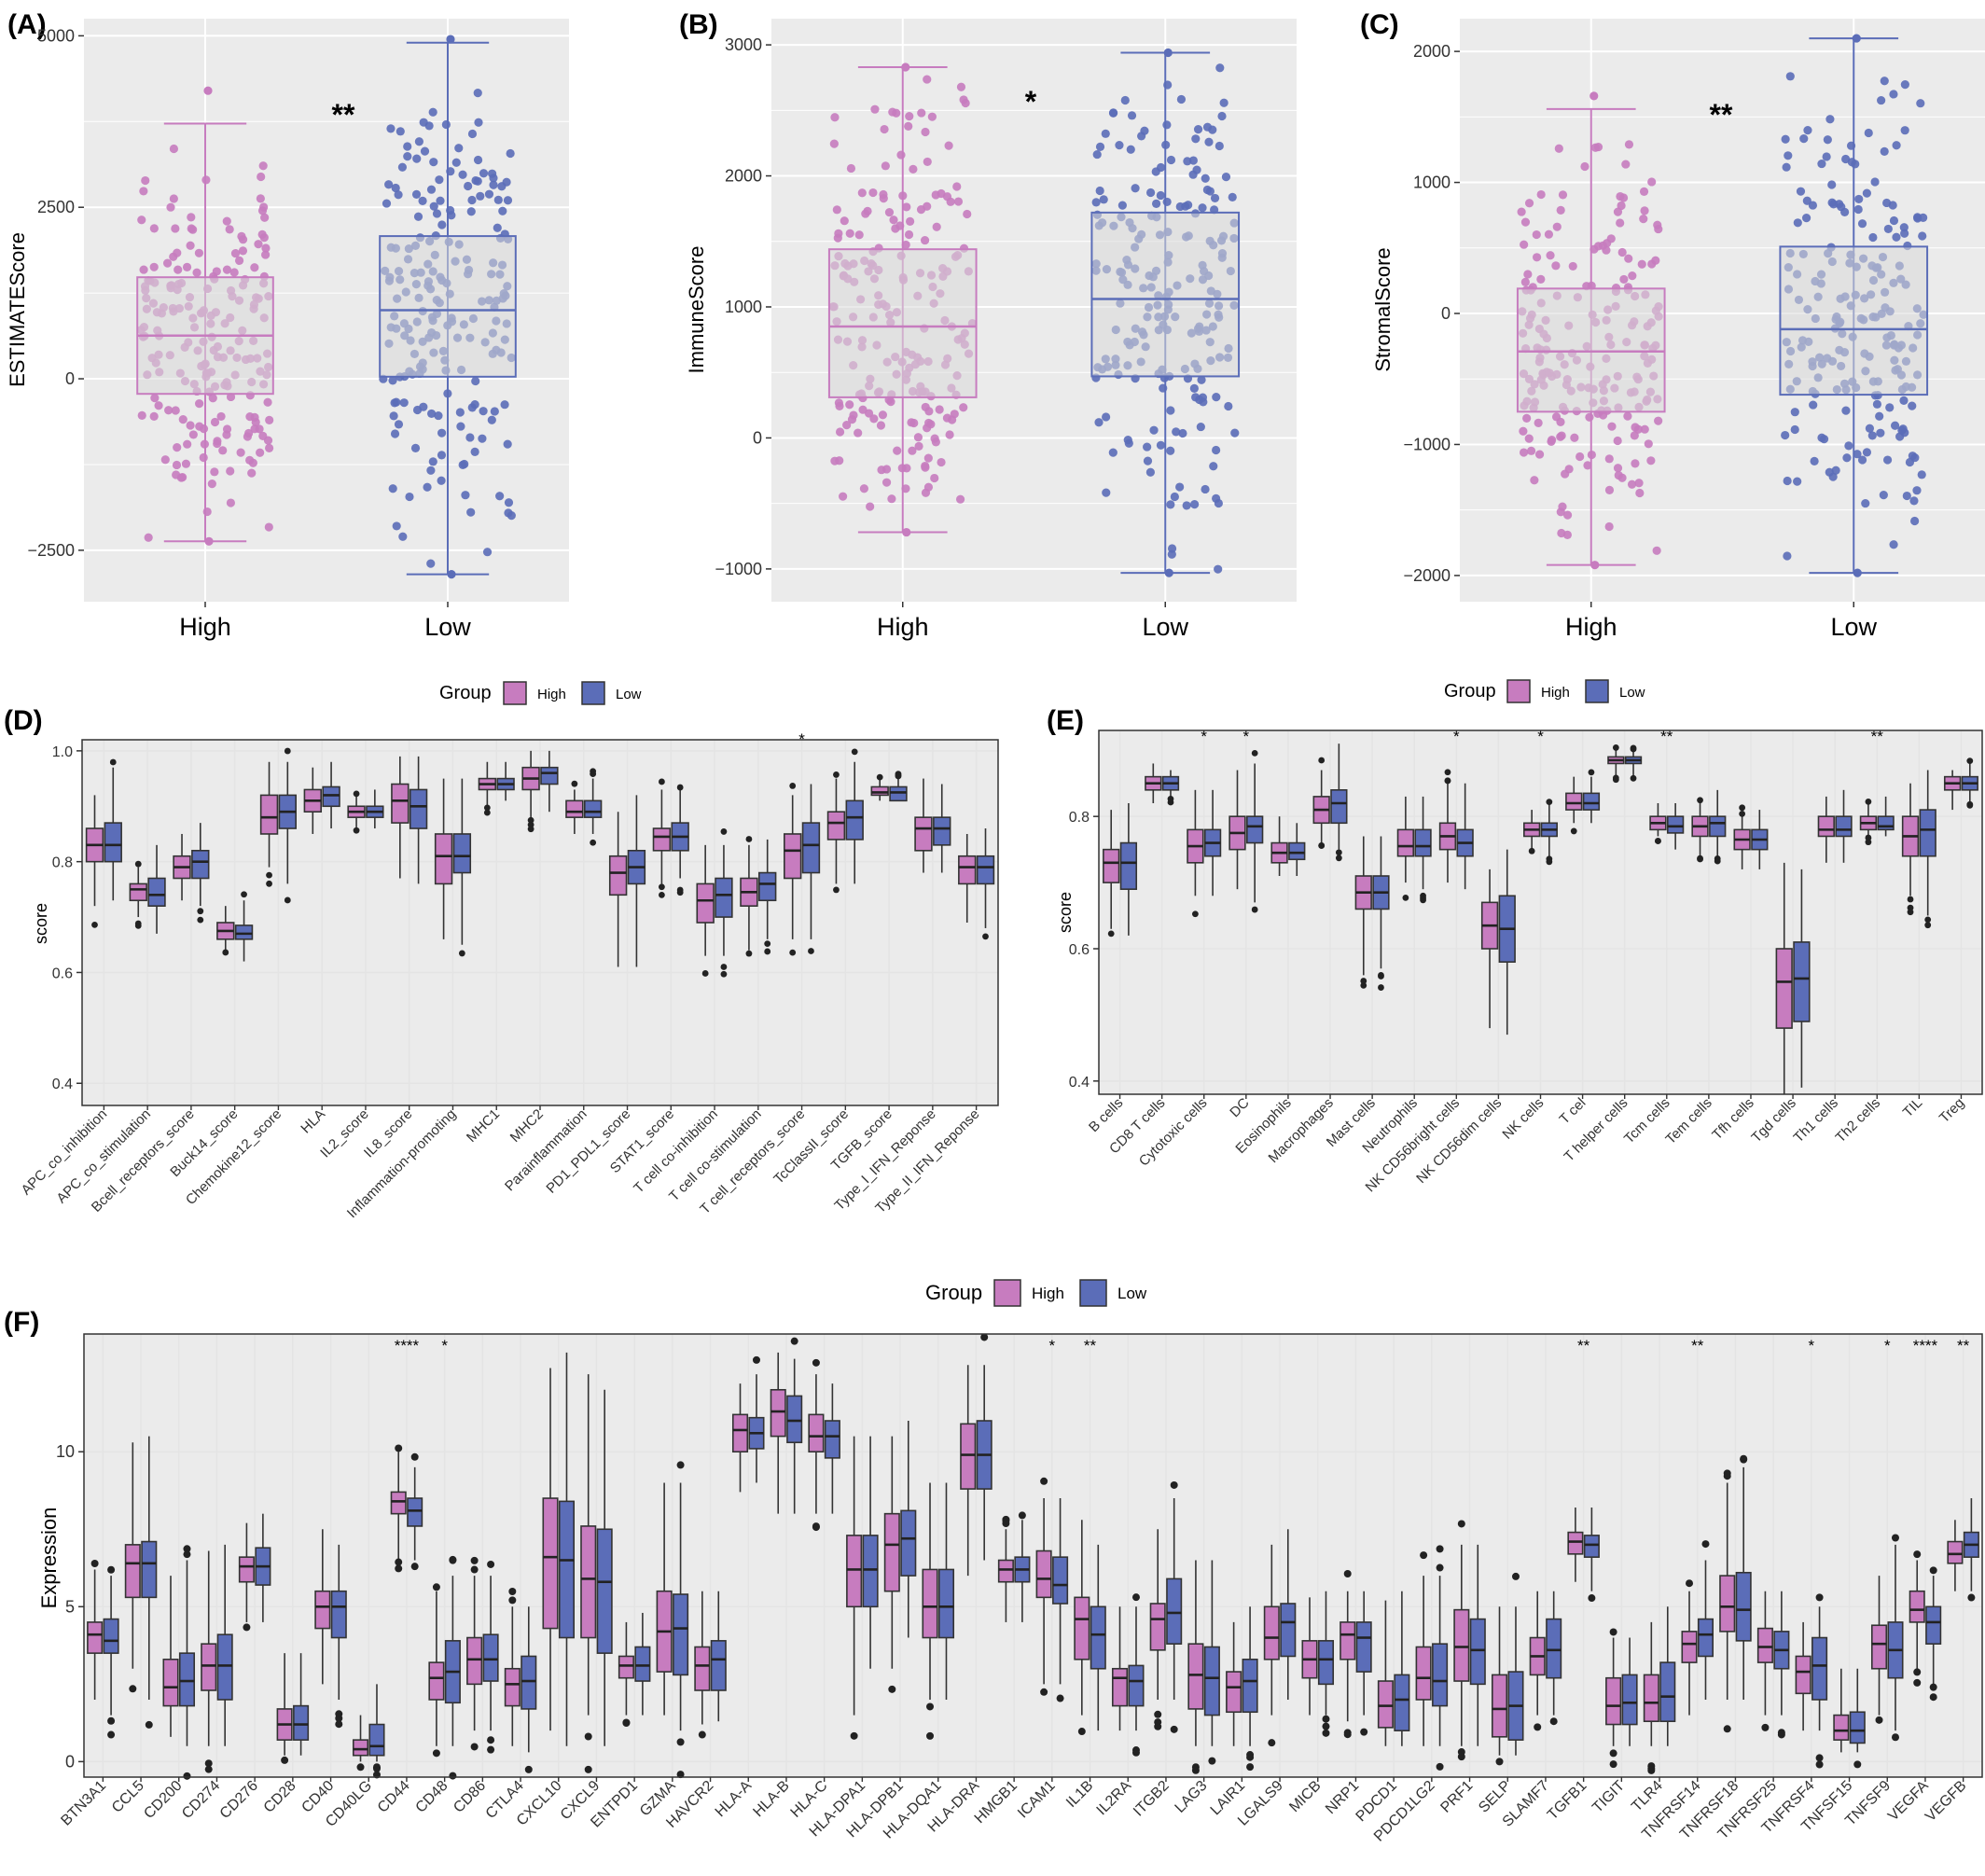 The image size is (1985, 1876). What do you see at coordinates (1128, 870) in the screenshot?
I see `box-b-cells-low` at bounding box center [1128, 870].